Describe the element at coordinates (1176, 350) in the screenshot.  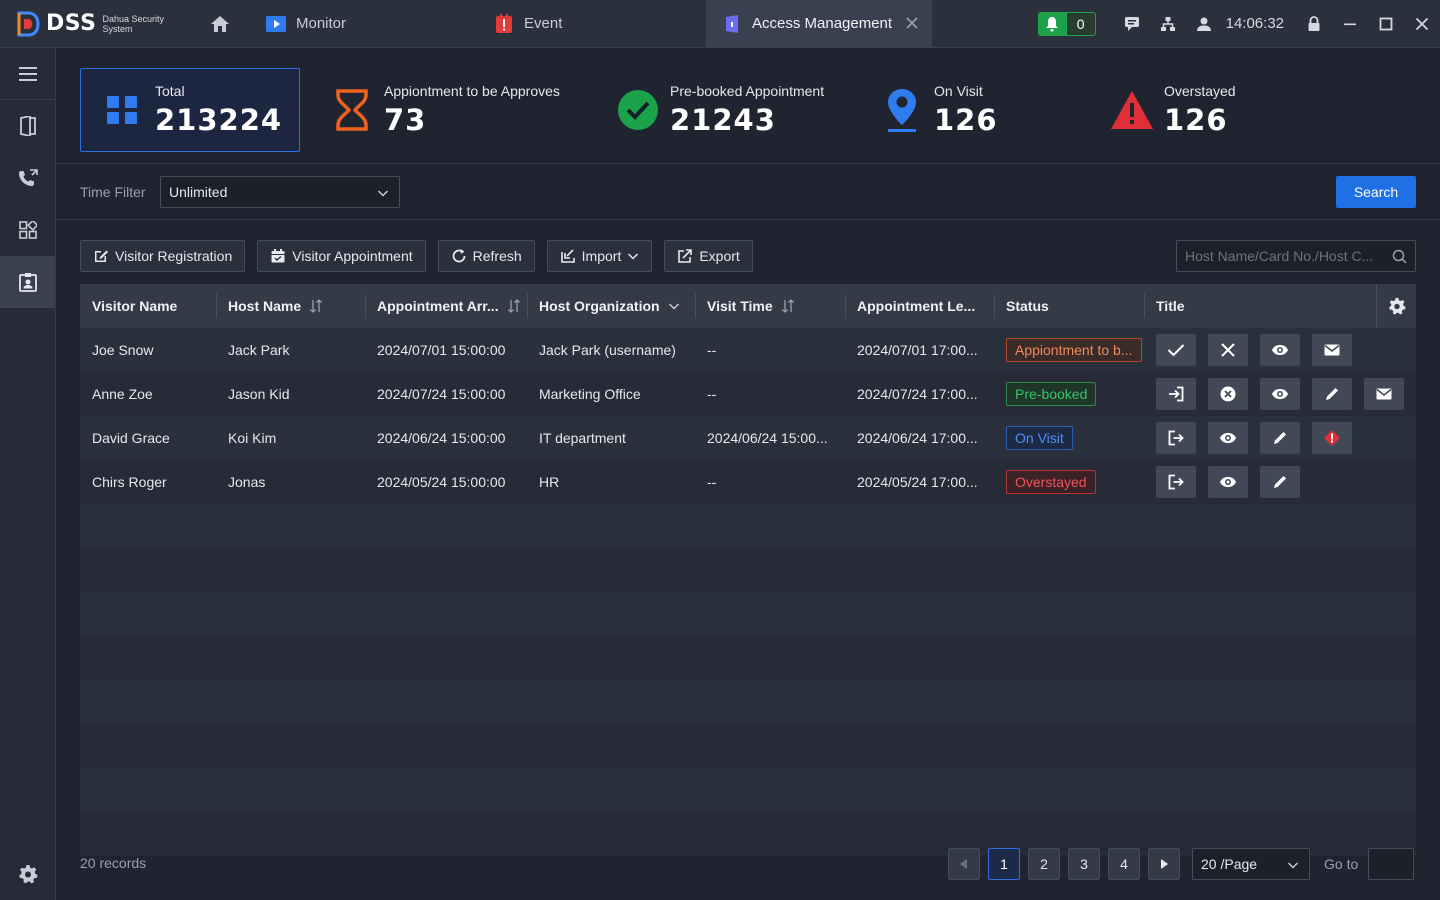
I see `approve-button` at that location.